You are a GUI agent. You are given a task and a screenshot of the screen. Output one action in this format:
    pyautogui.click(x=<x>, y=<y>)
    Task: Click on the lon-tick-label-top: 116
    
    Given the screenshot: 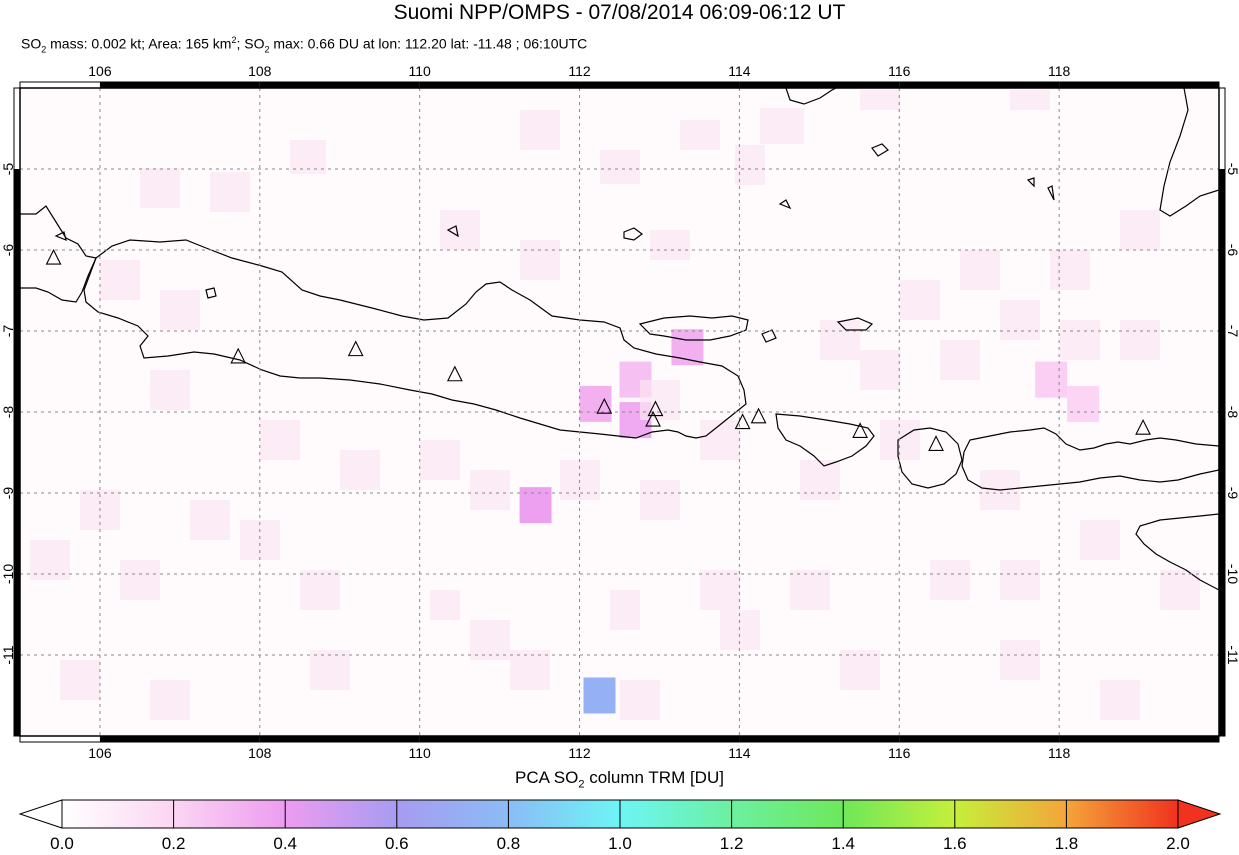 What is the action you would take?
    pyautogui.click(x=899, y=71)
    